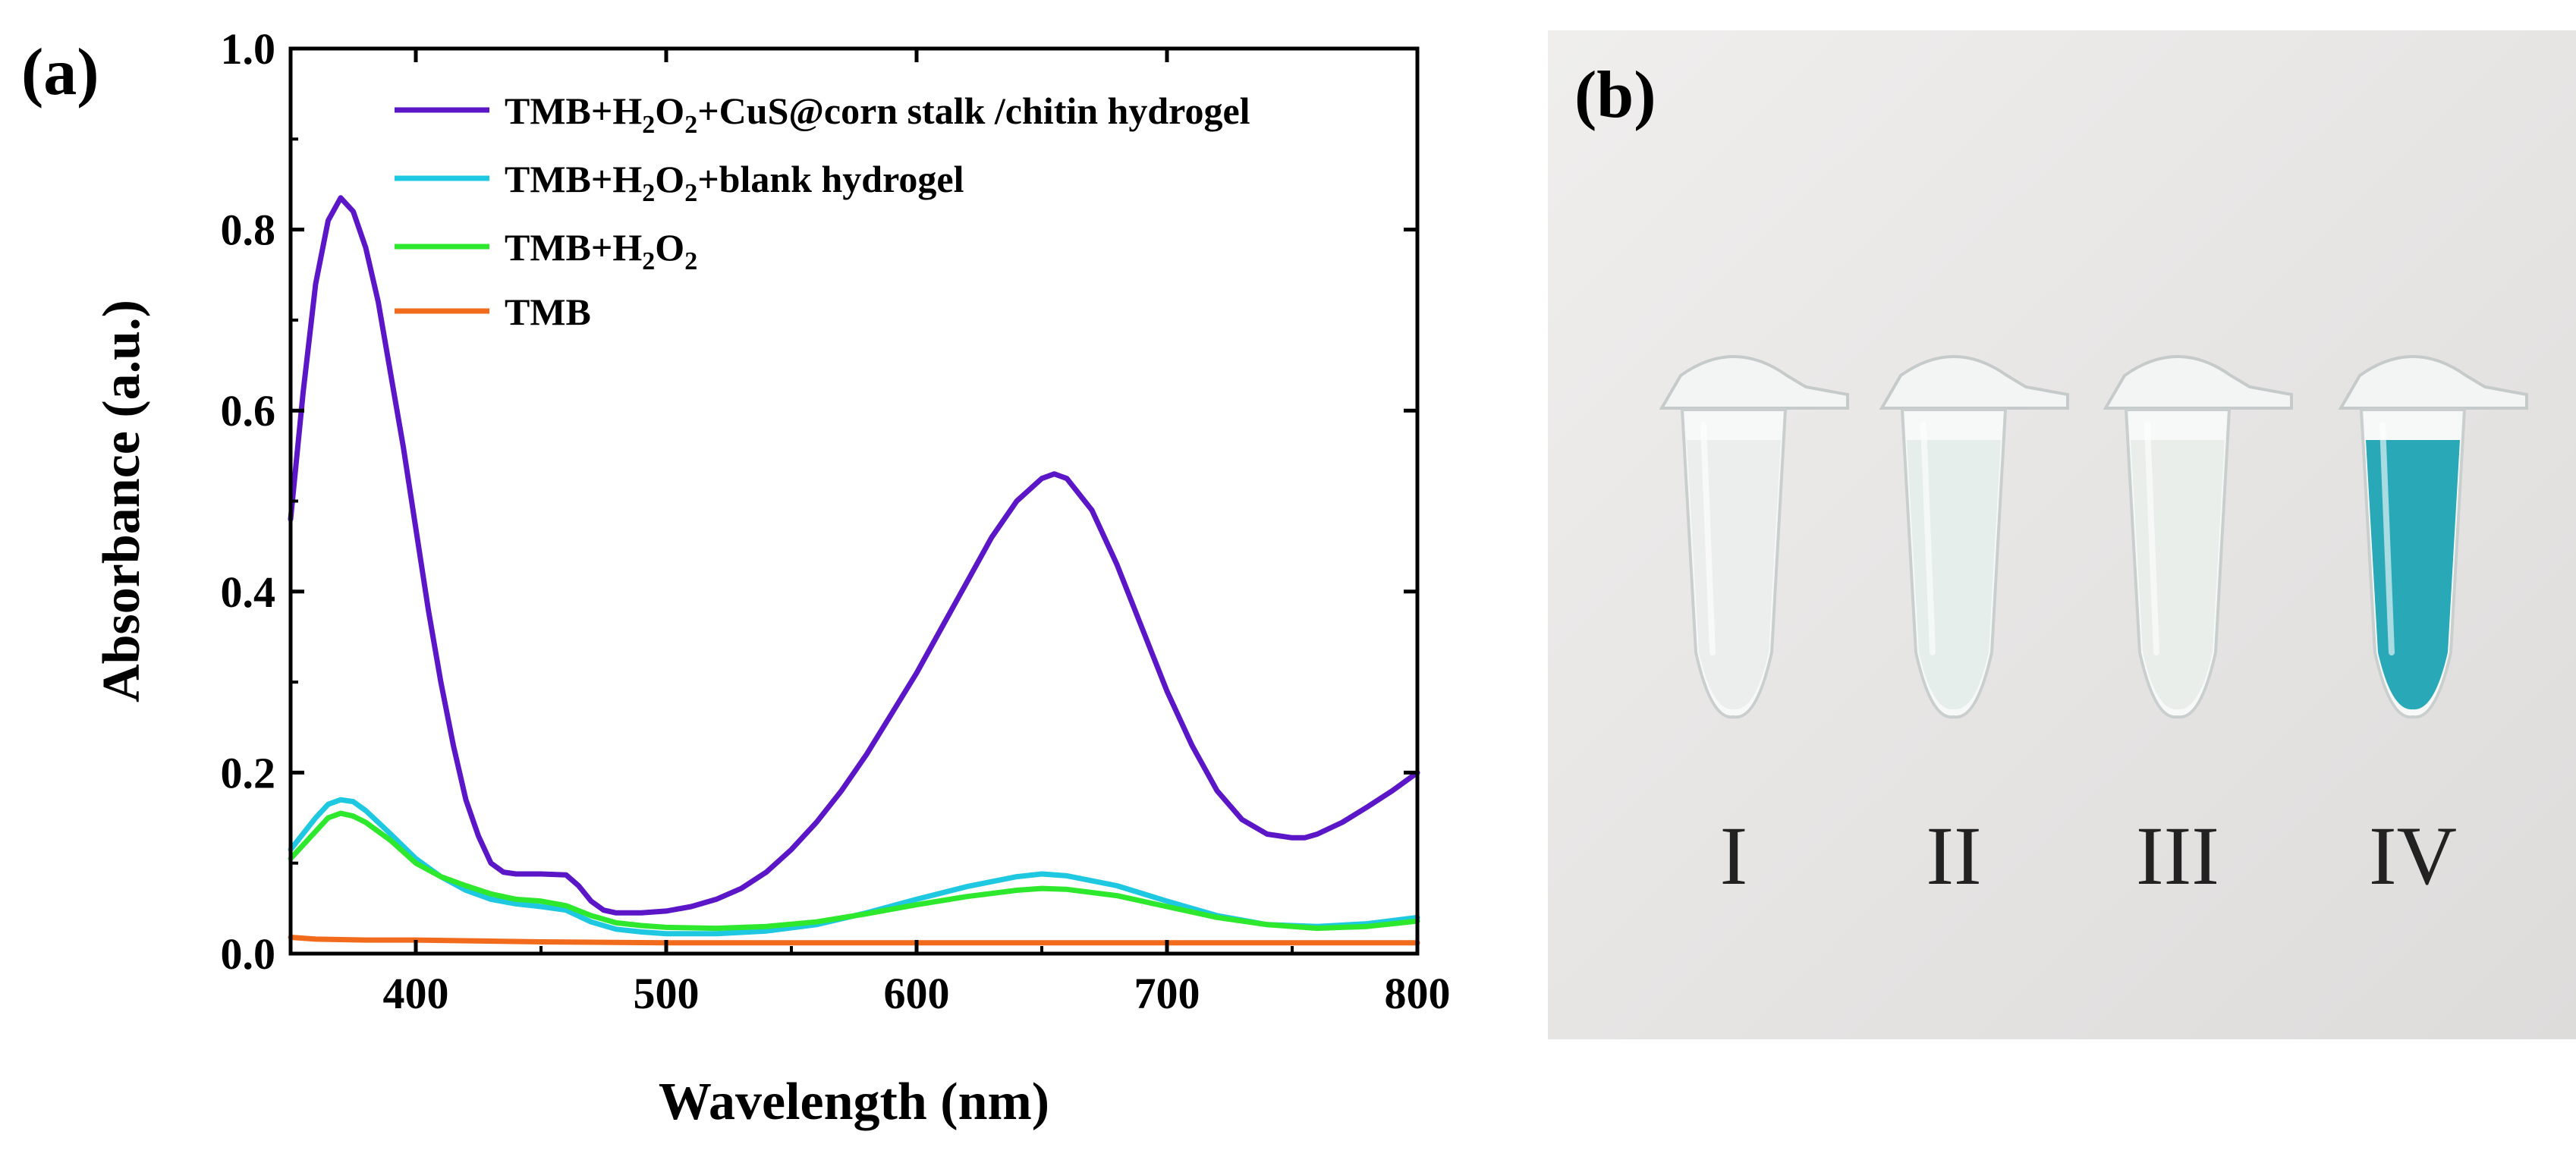 The height and width of the screenshot is (1163, 2576). Describe the element at coordinates (248, 230) in the screenshot. I see `y-tick-label: 0.8` at that location.